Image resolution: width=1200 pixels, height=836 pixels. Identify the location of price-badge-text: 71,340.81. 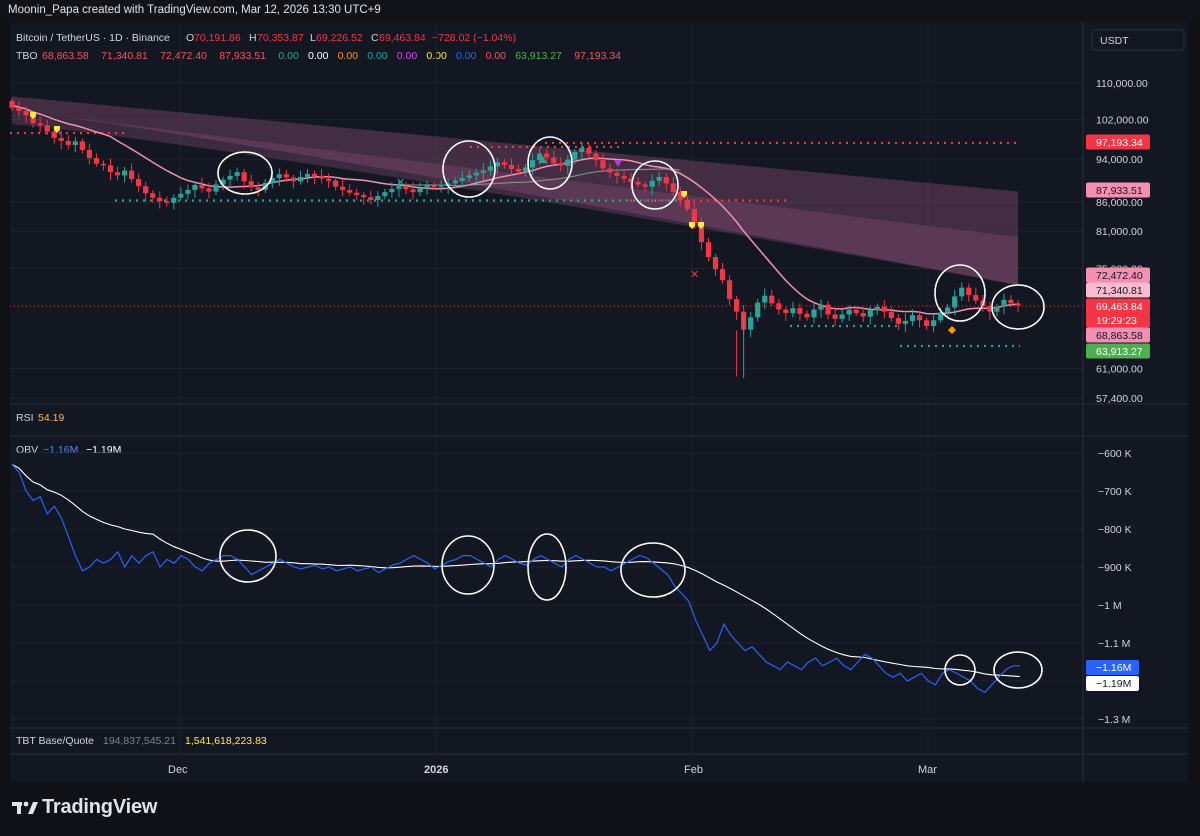
(1119, 291).